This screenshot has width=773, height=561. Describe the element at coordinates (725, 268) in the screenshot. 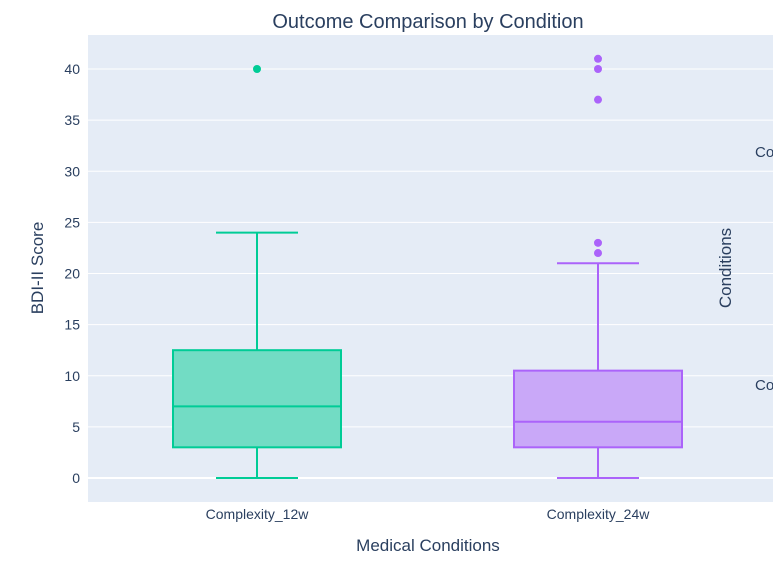

I see `legend-title: Conditions` at that location.